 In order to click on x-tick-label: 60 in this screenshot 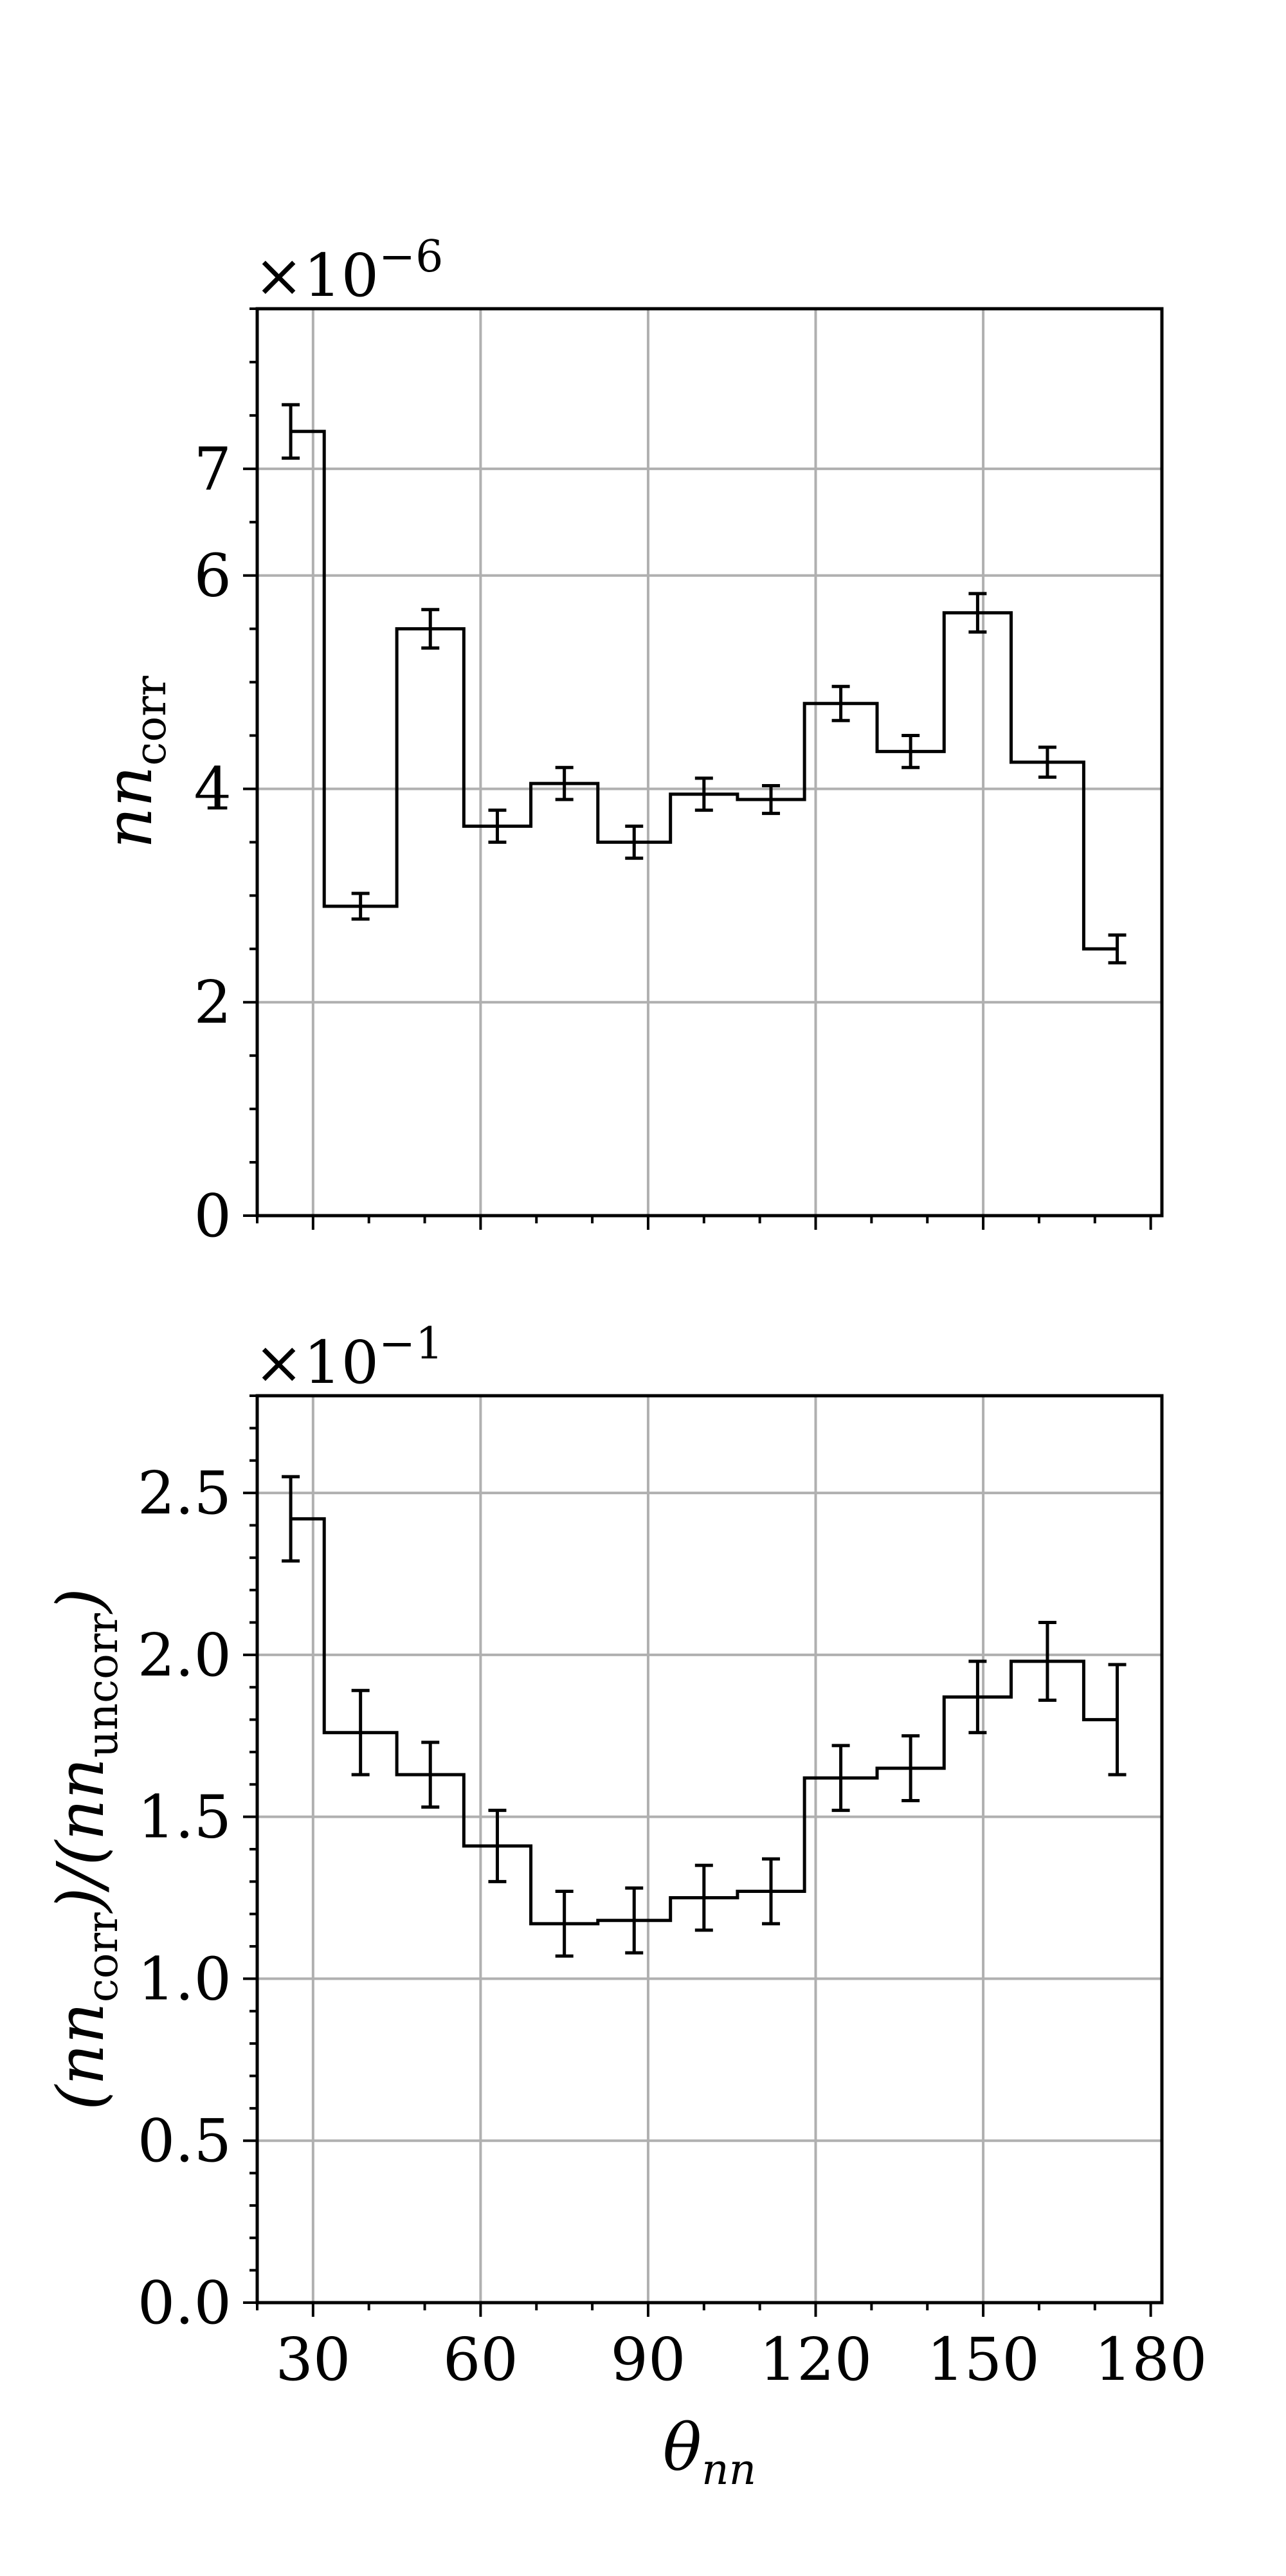, I will do `click(480, 2359)`.